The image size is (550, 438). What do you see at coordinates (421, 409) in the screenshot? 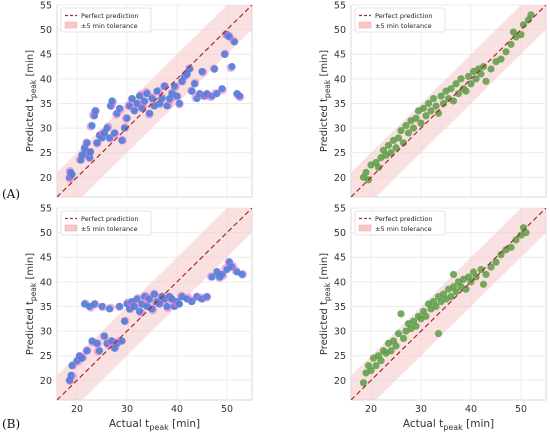
I see `x-tick-label: 30` at bounding box center [421, 409].